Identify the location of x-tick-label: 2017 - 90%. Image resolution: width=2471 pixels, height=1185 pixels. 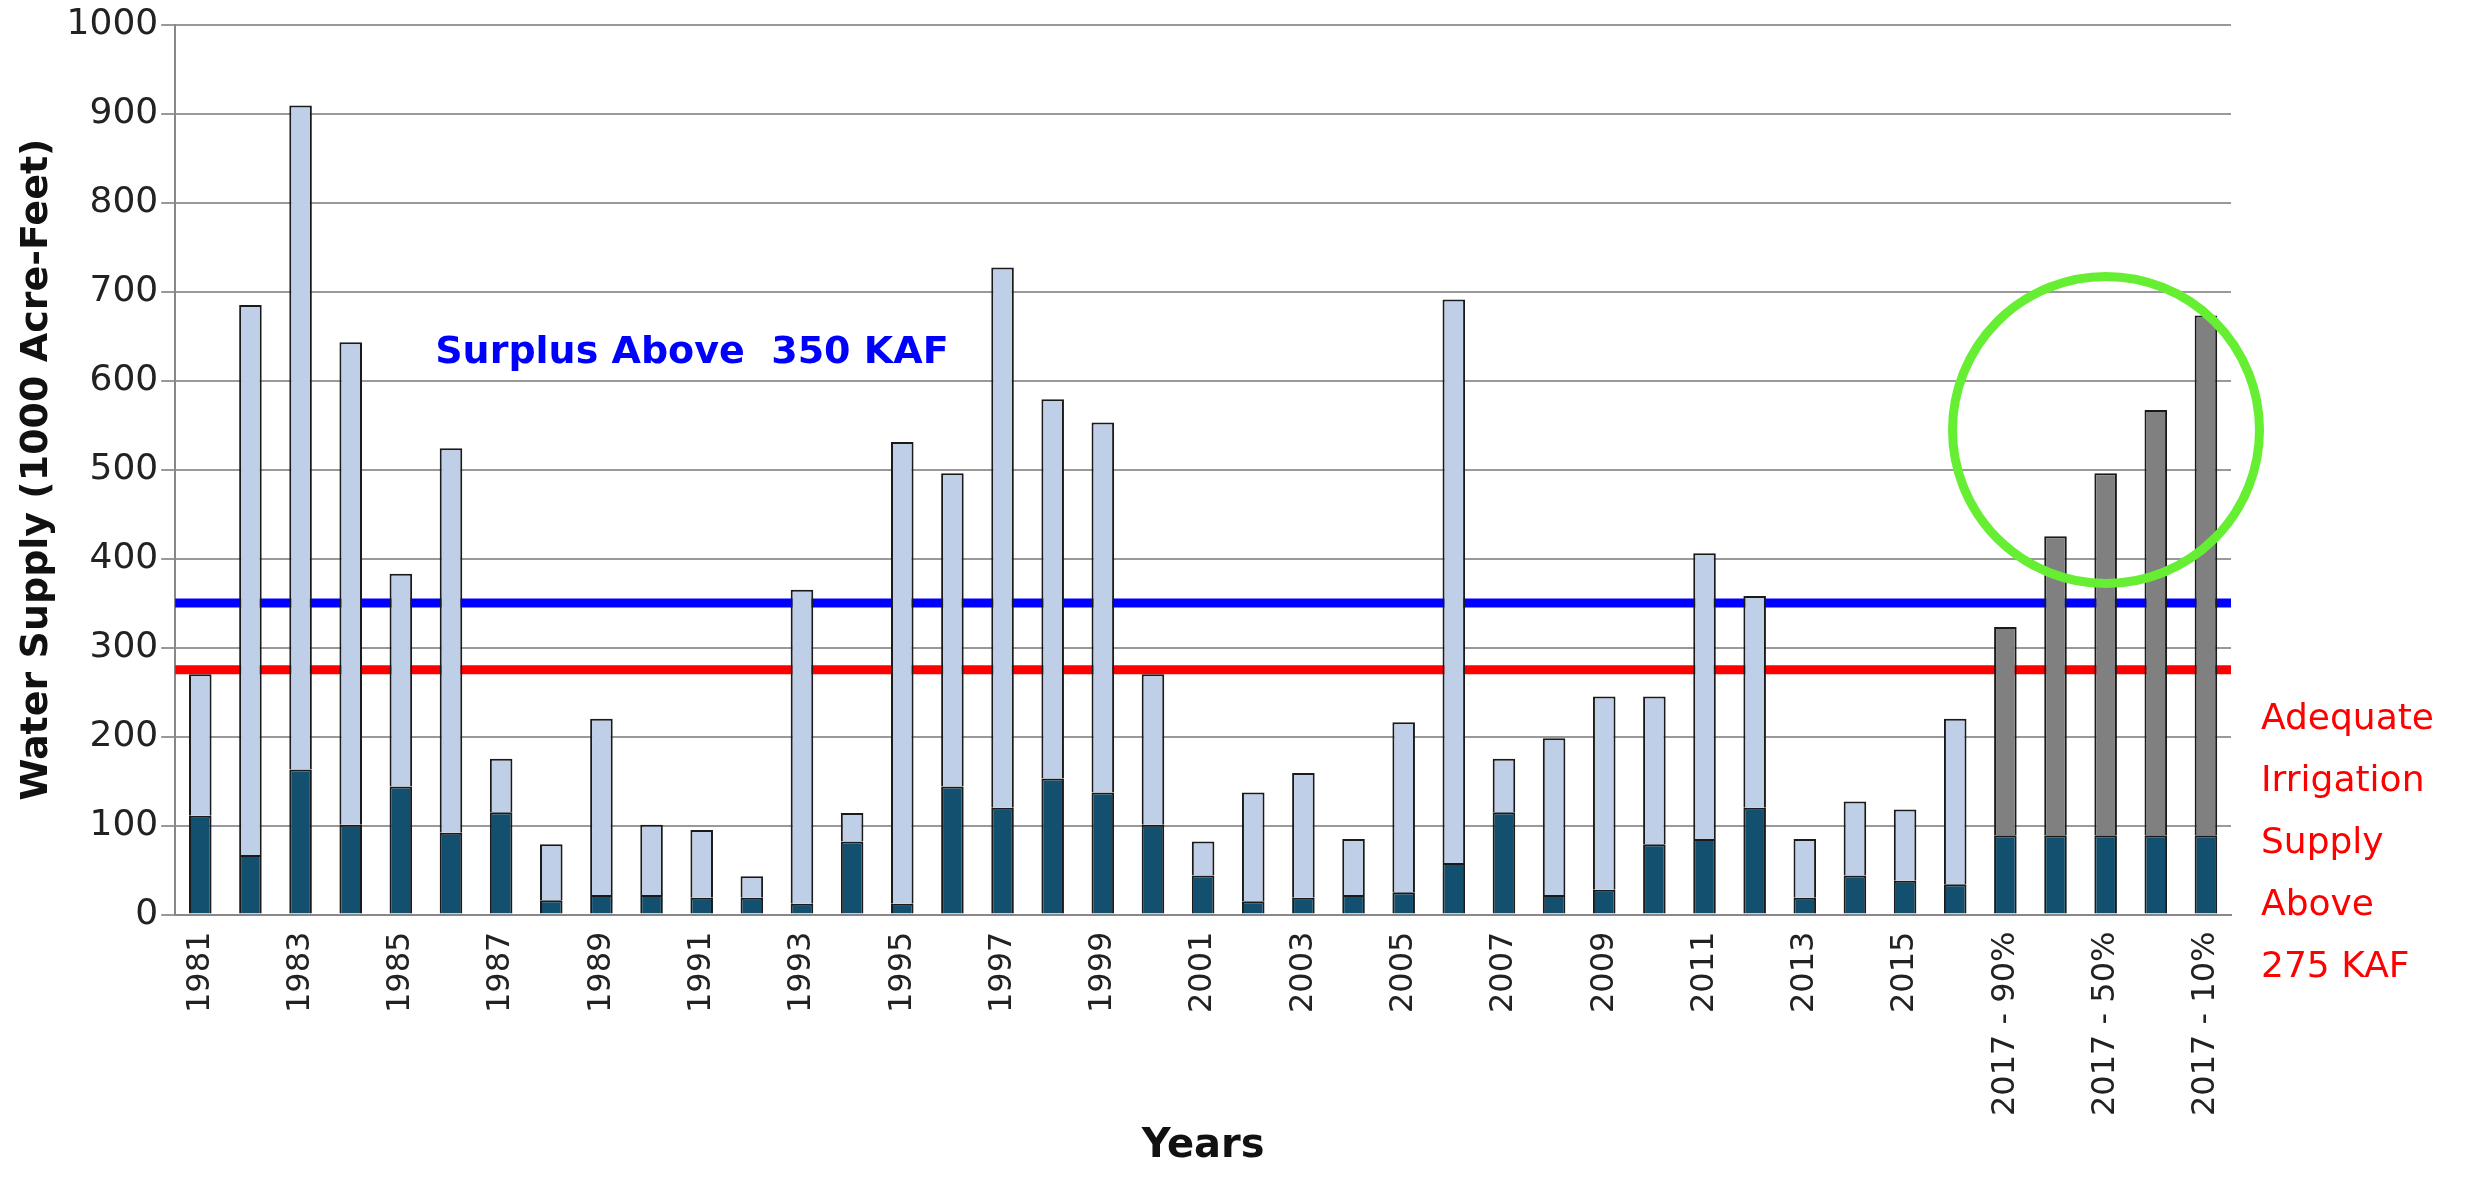
(2002, 1023).